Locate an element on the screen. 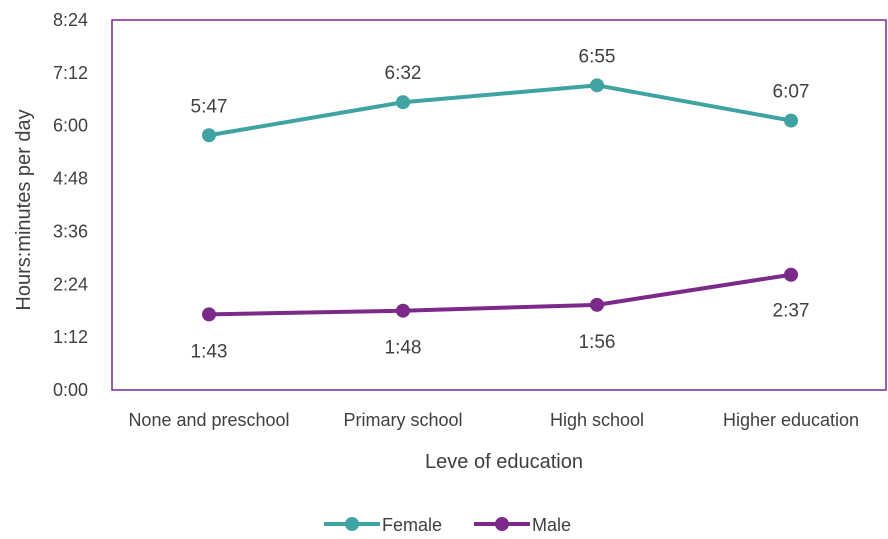 The width and height of the screenshot is (888, 539). x-tick-label: None and preschool is located at coordinates (208, 420).